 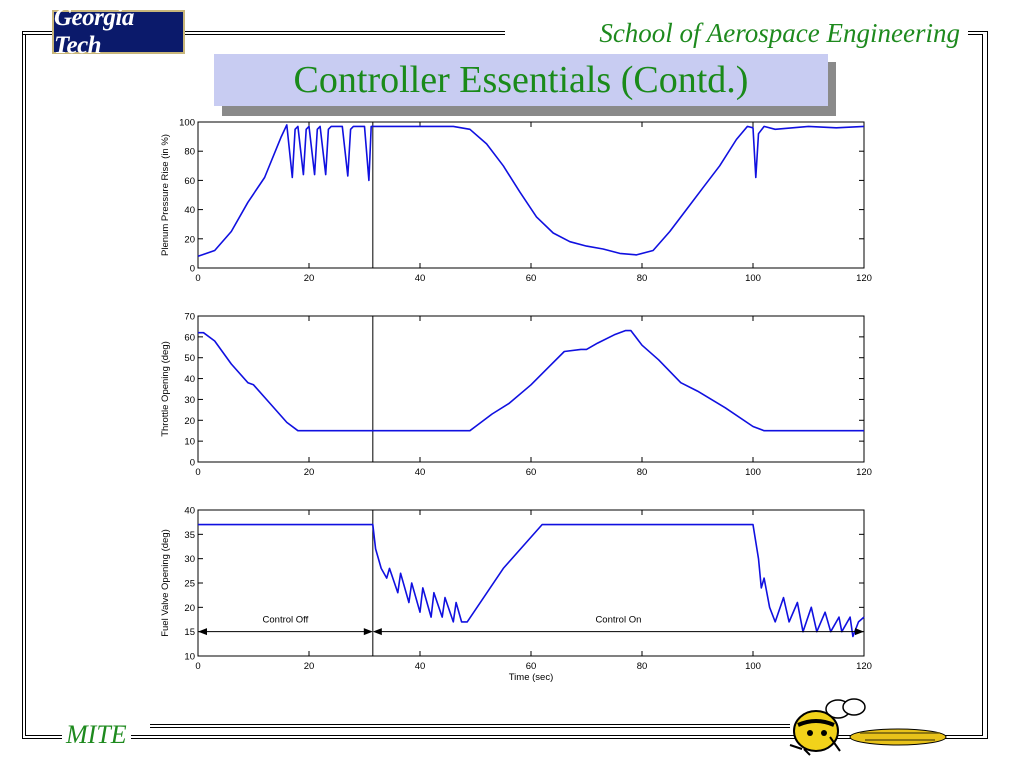 I want to click on georgia-tech-logo: Georgia Tech, so click(x=118, y=31).